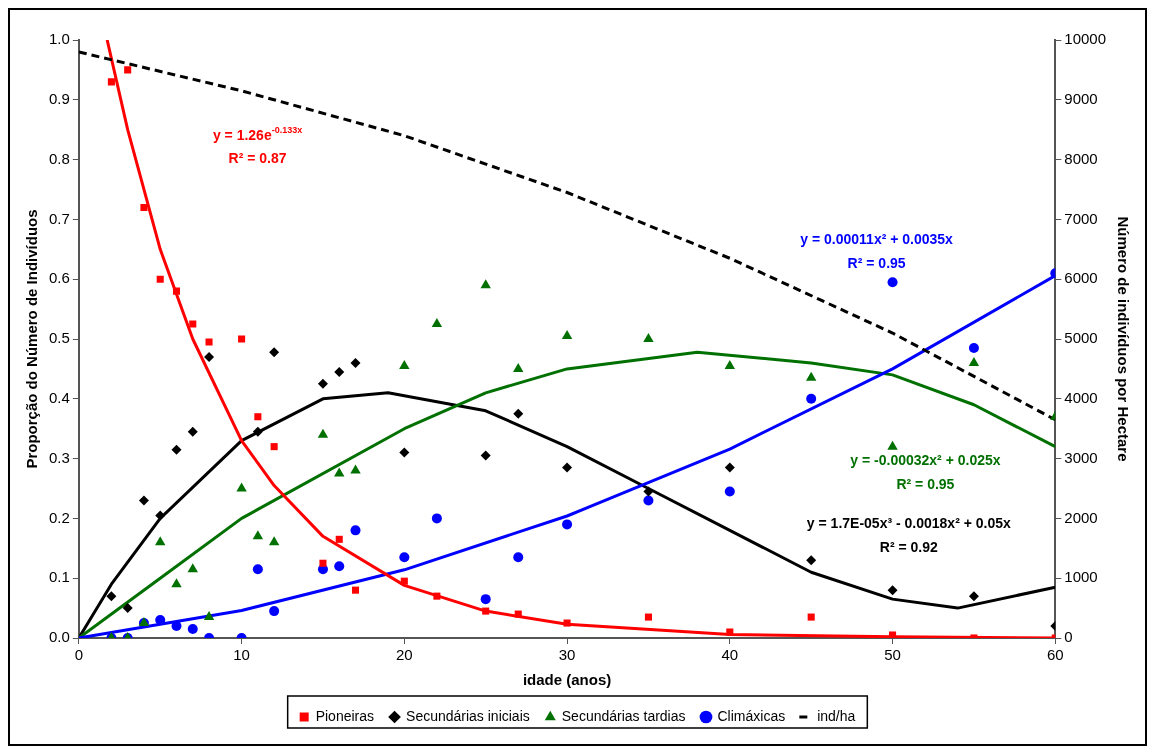 The width and height of the screenshot is (1155, 754). What do you see at coordinates (59, 338) in the screenshot?
I see `y-tick-label: 0.5` at bounding box center [59, 338].